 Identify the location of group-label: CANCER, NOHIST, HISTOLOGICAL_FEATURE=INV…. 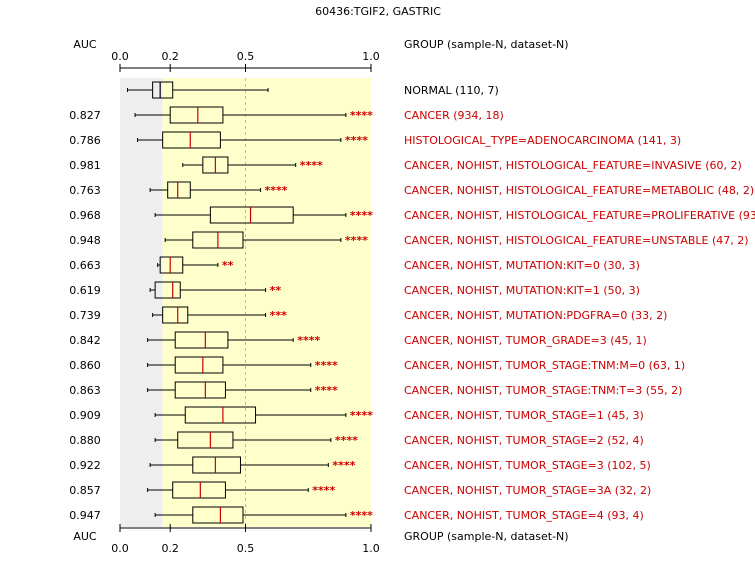
(573, 165).